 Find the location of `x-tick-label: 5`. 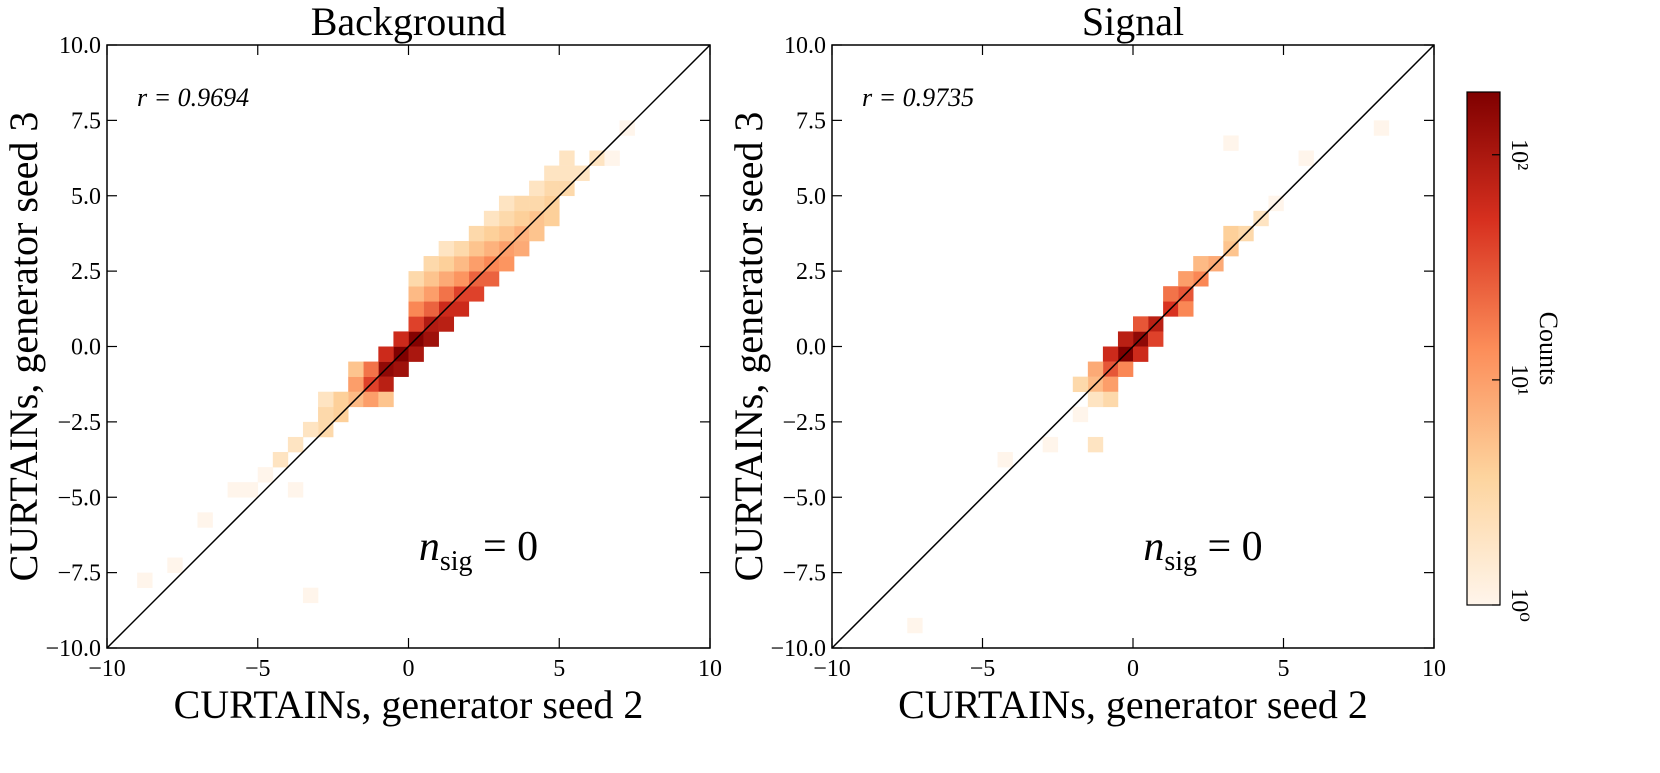

x-tick-label: 5 is located at coordinates (1284, 669).